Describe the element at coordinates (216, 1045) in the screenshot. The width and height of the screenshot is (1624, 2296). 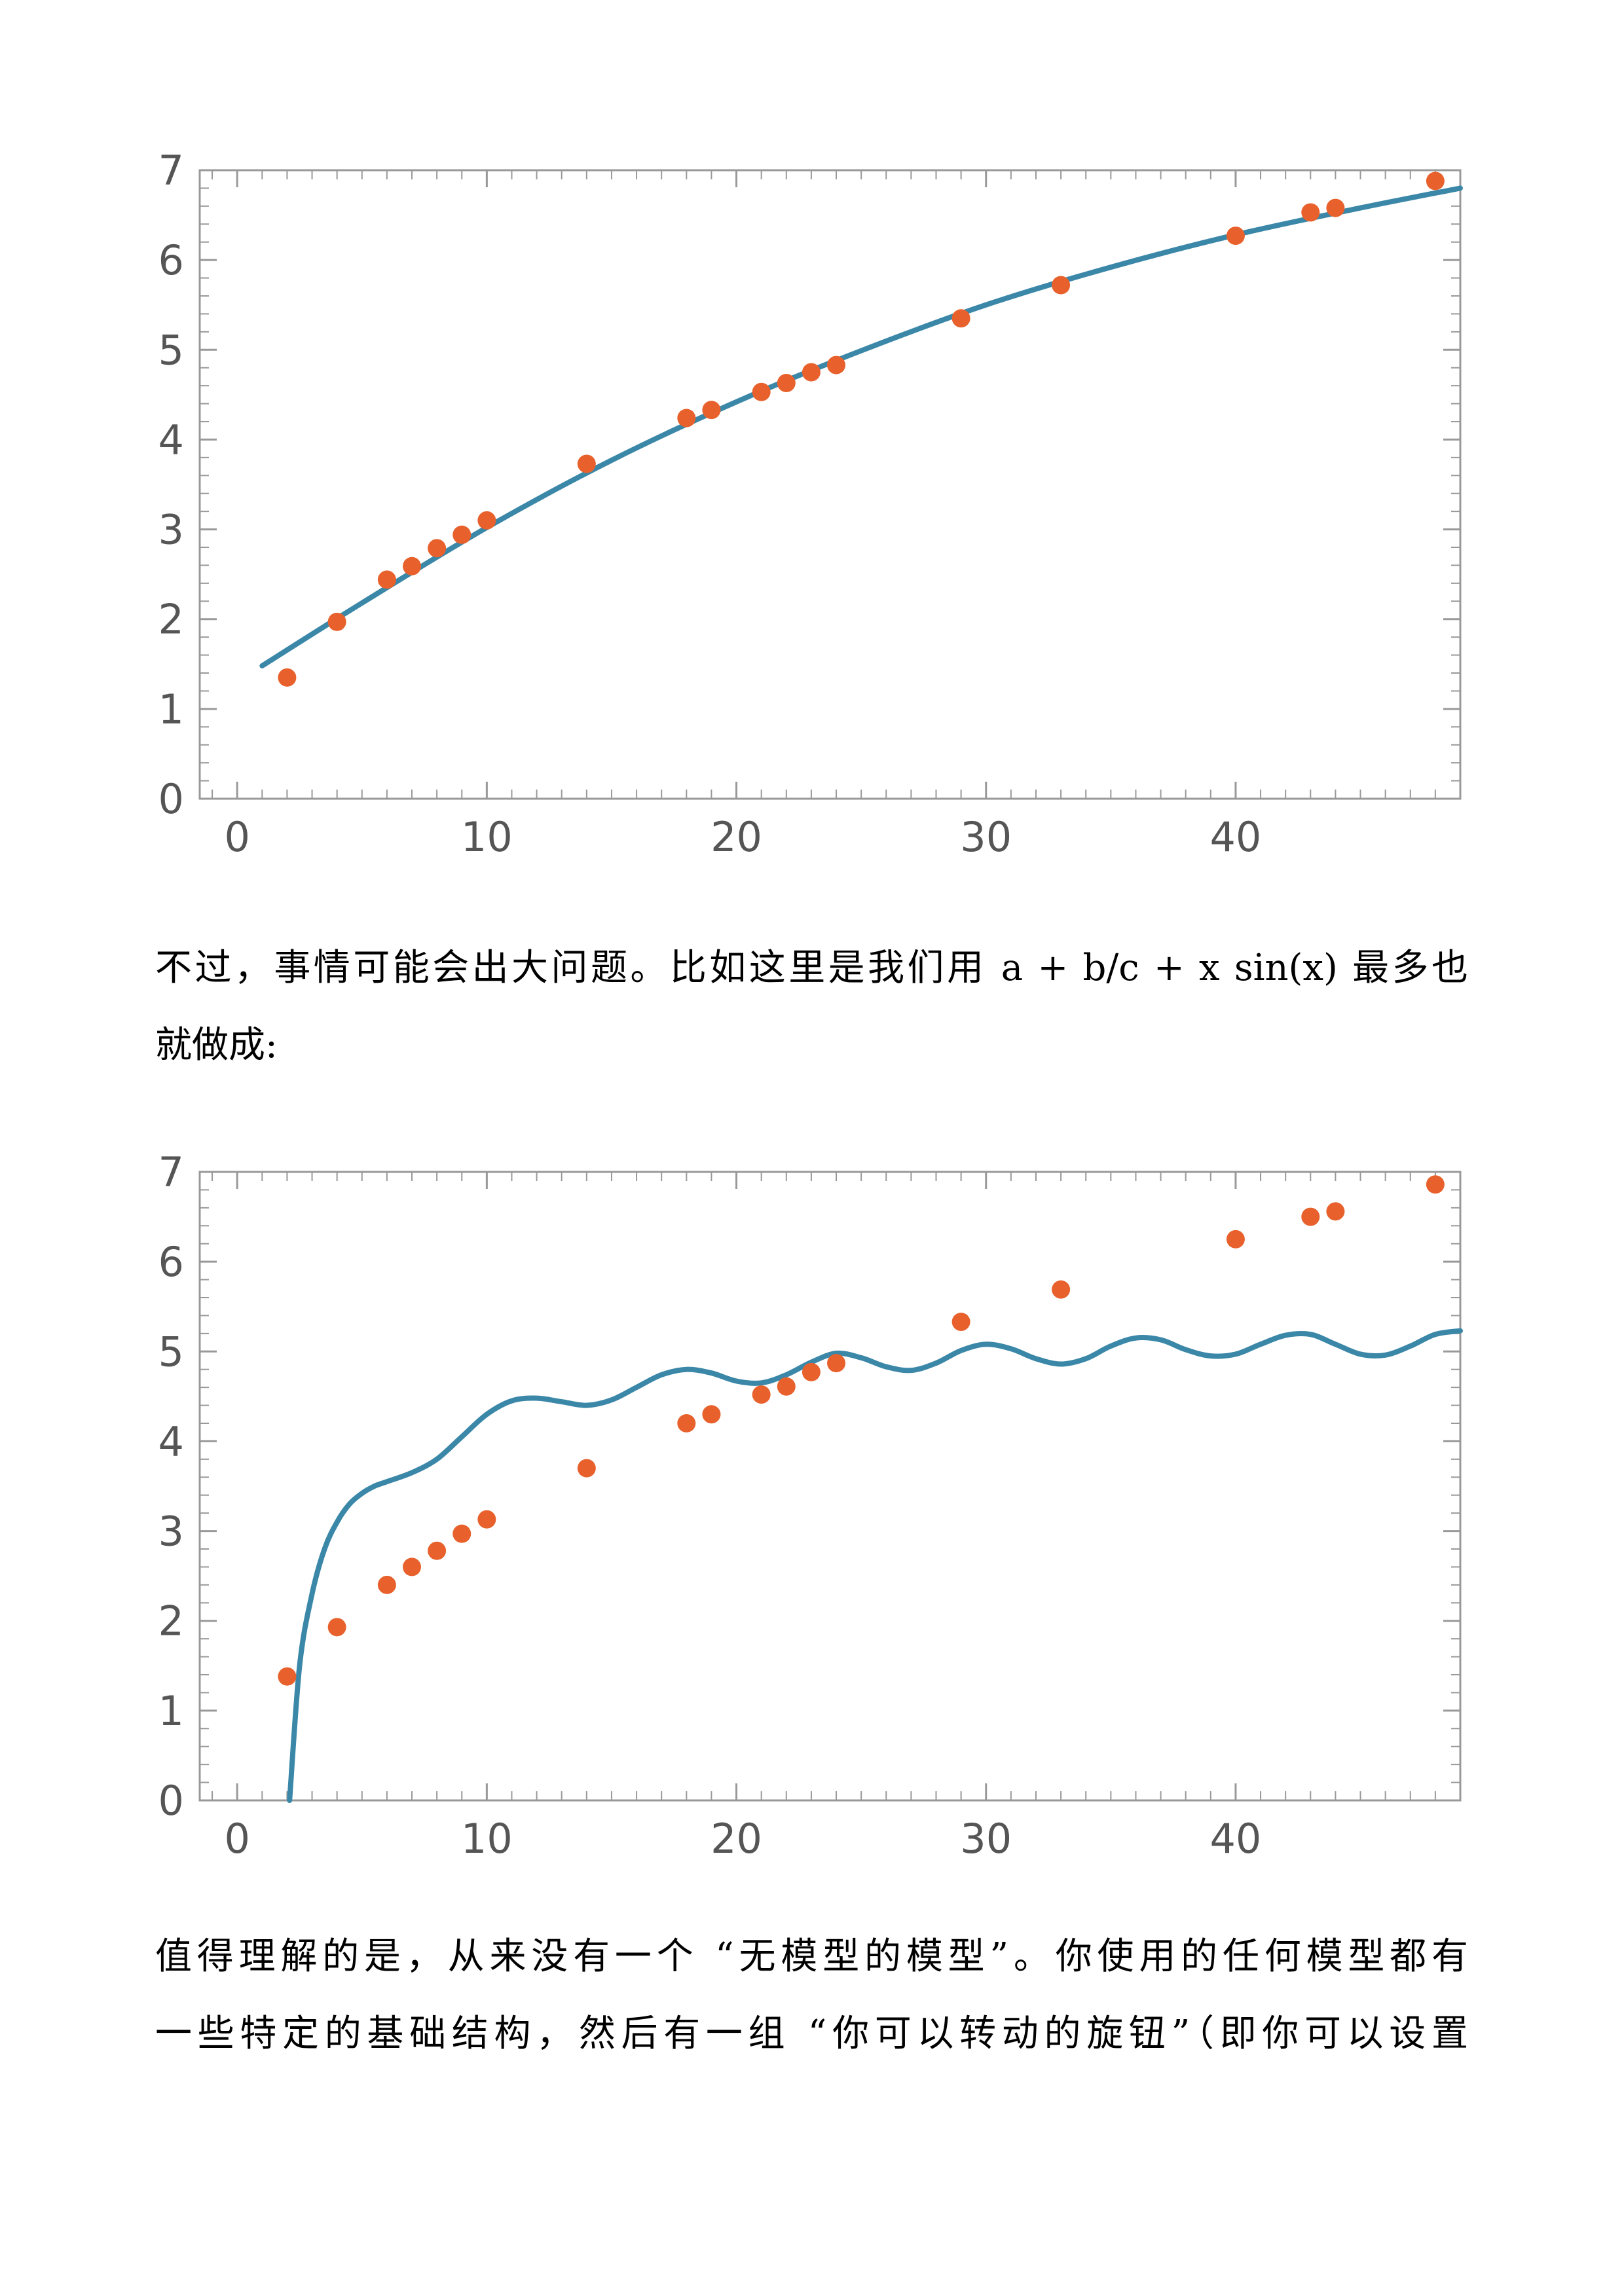
I see `paragraph-1-line-2: 就做成:` at that location.